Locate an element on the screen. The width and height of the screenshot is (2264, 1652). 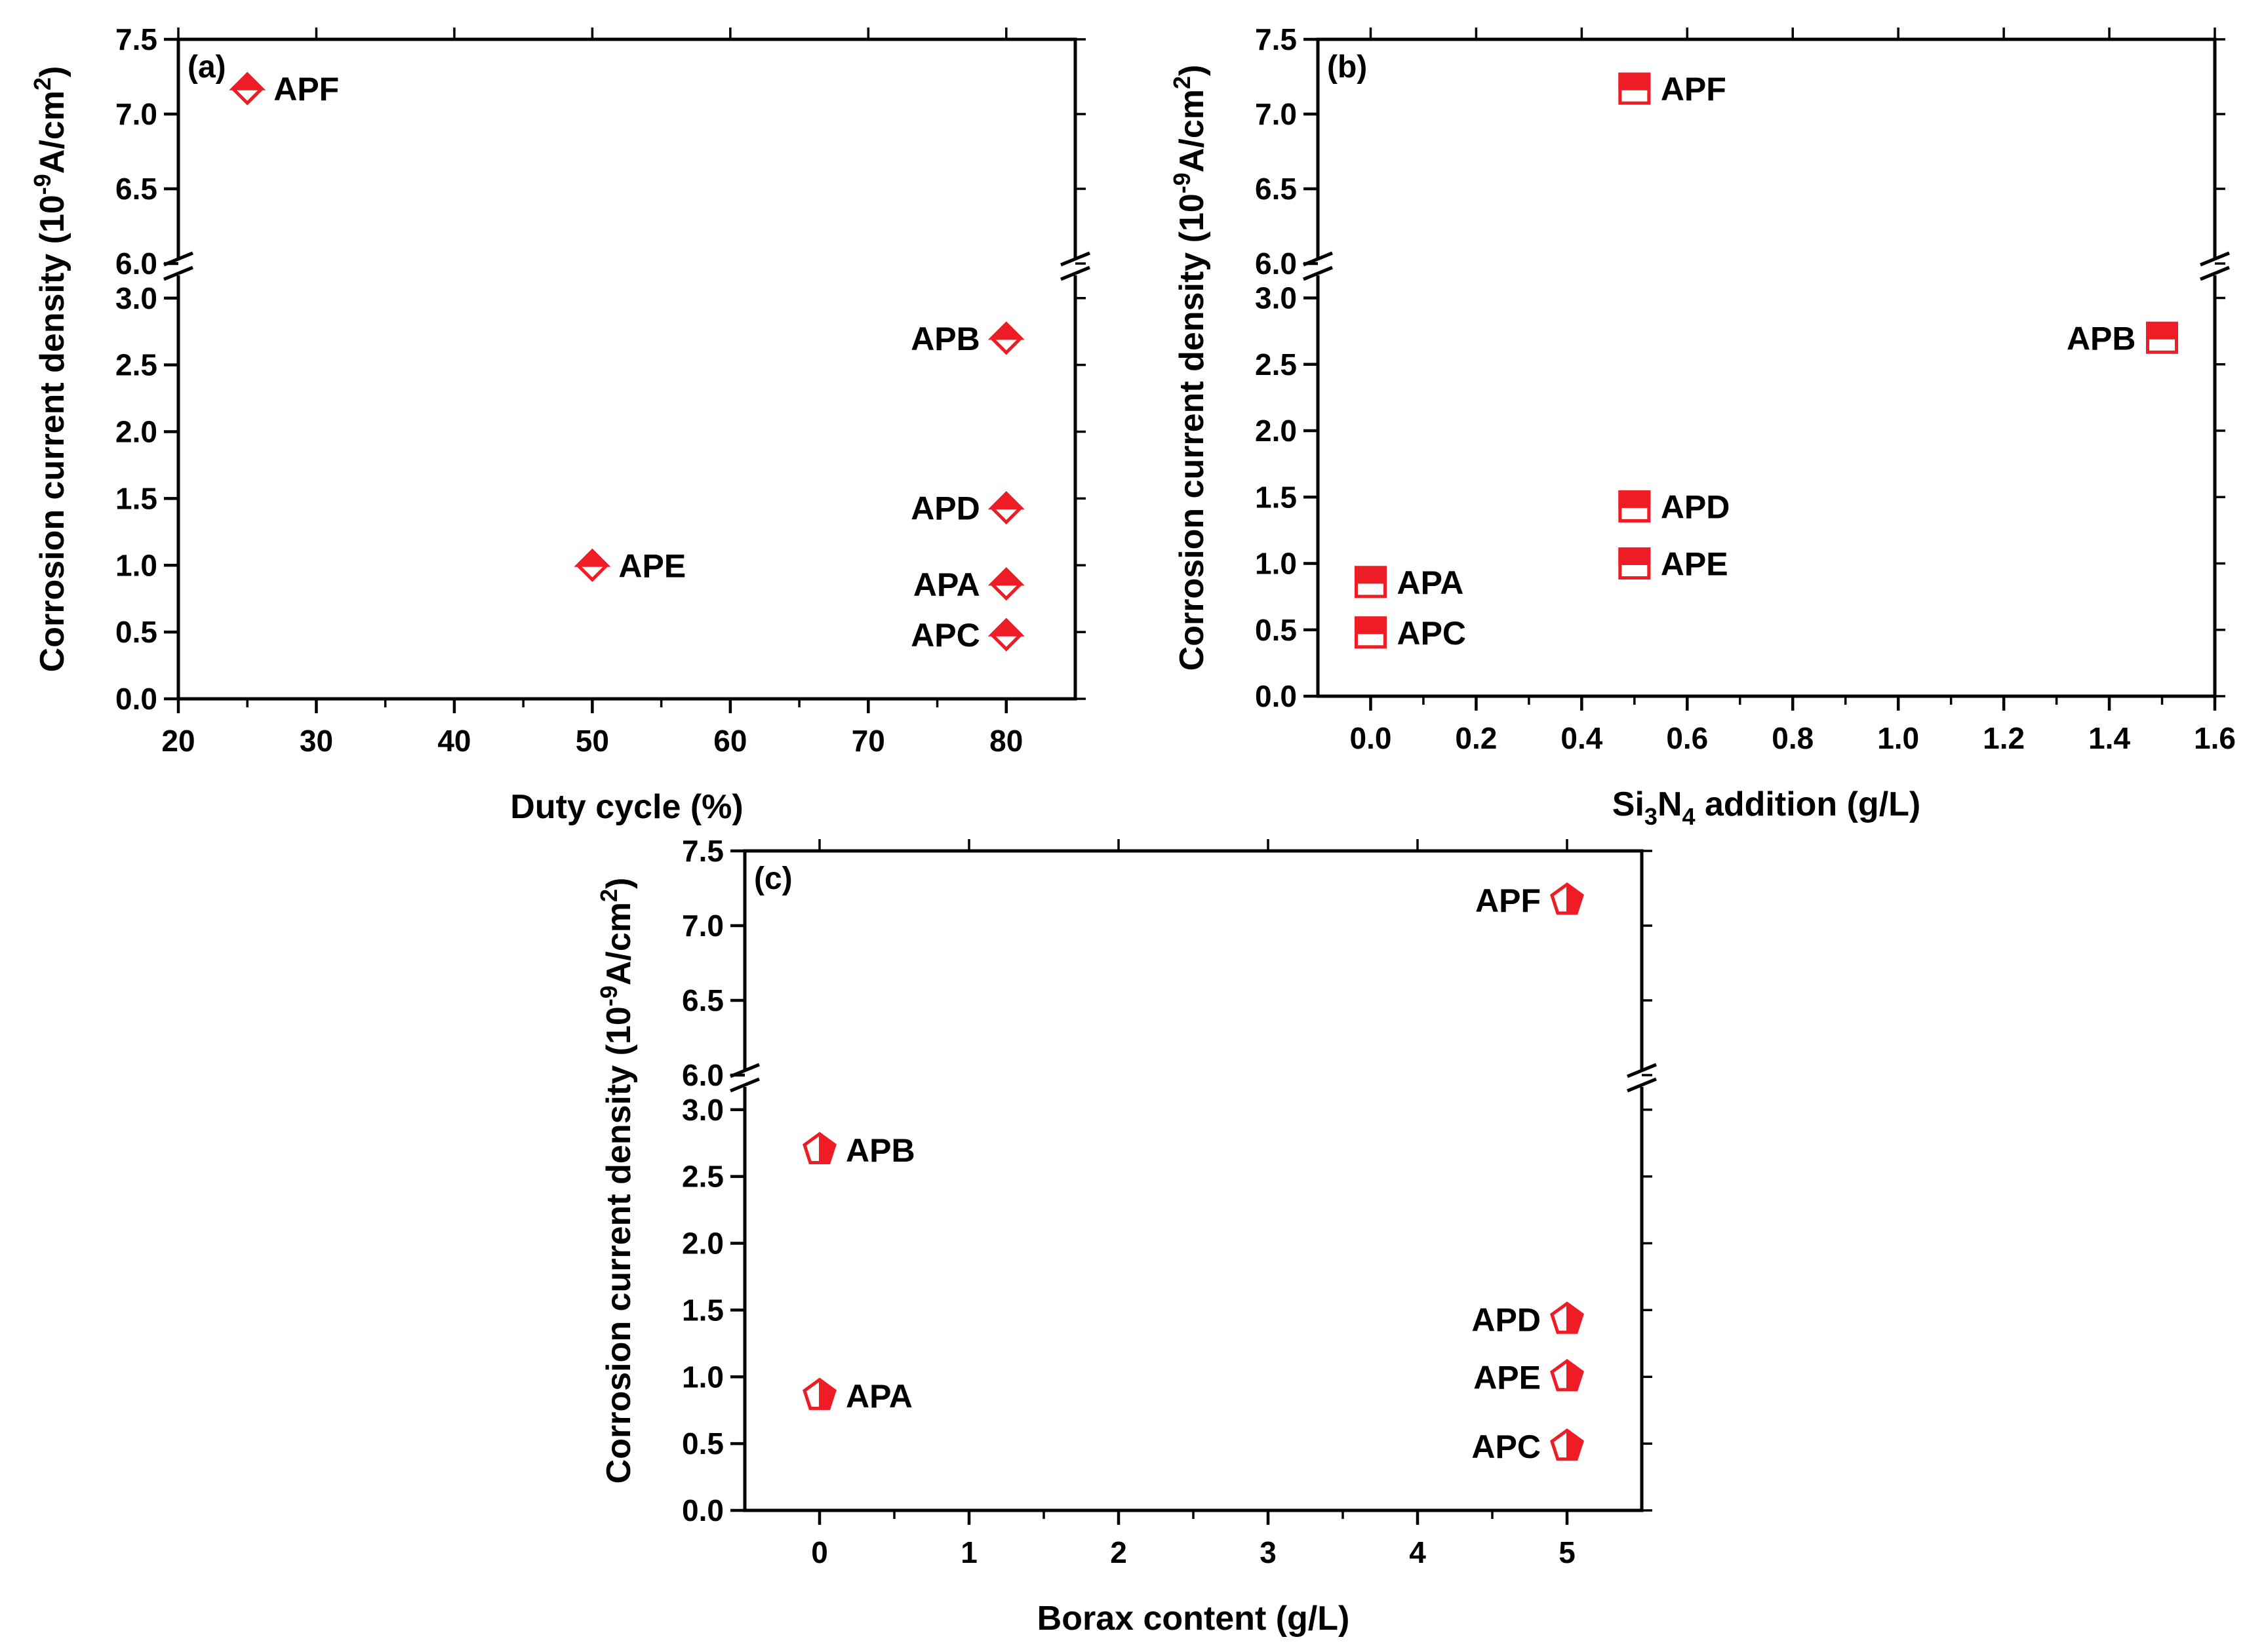
x-tick-label: 1.6 is located at coordinates (2215, 738).